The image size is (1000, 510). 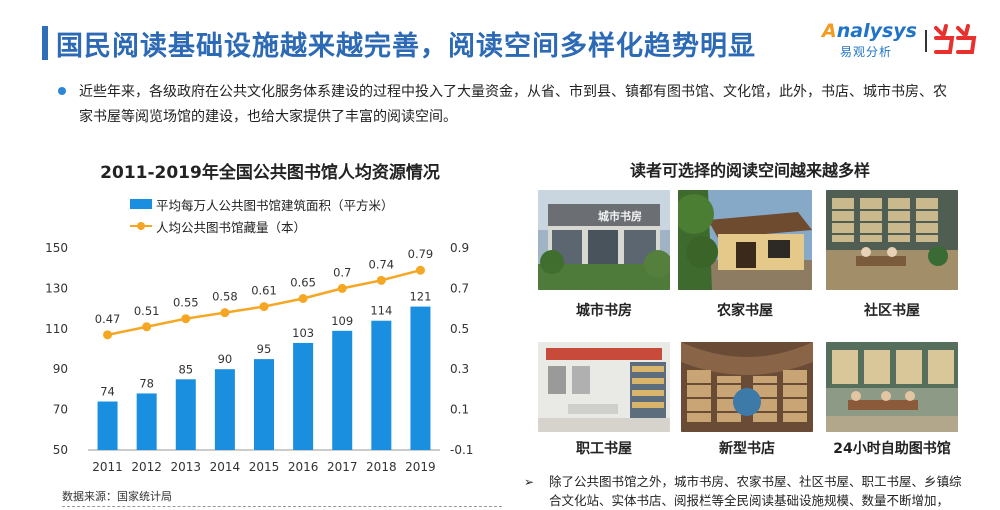 What do you see at coordinates (892, 311) in the screenshot?
I see `caption-community-library: 社区书屋` at bounding box center [892, 311].